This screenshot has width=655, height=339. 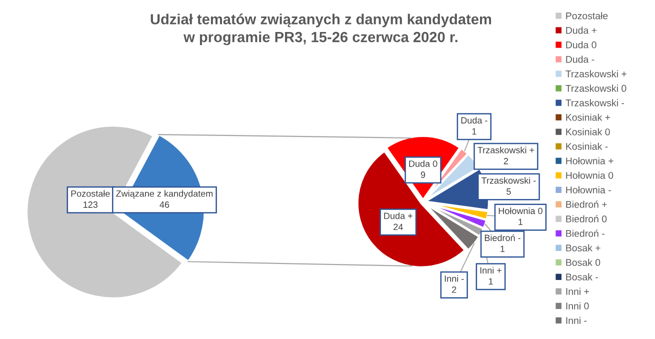 What do you see at coordinates (502, 238) in the screenshot?
I see `slice-label: Biedroń -` at bounding box center [502, 238].